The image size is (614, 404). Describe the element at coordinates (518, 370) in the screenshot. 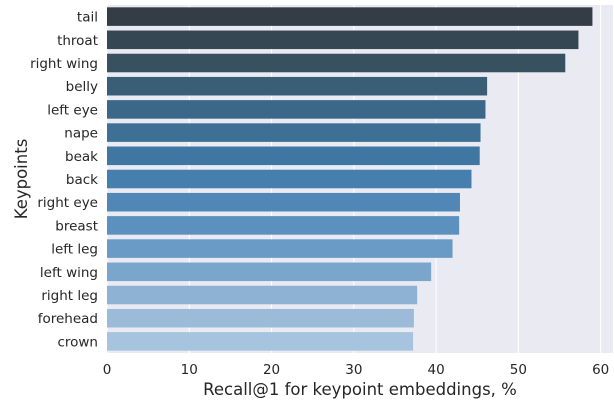

I see `x-tick-label: 50` at that location.